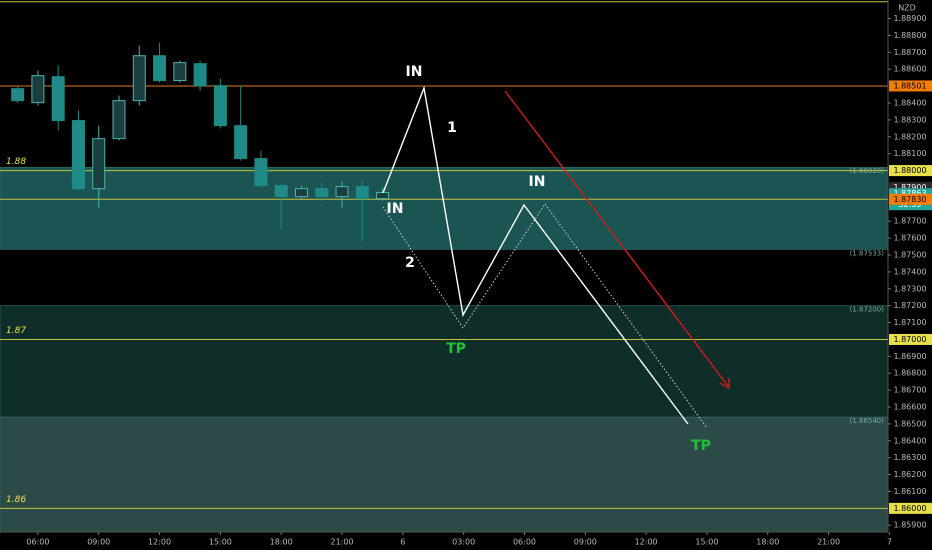  I want to click on time-axis, so click(466, 541).